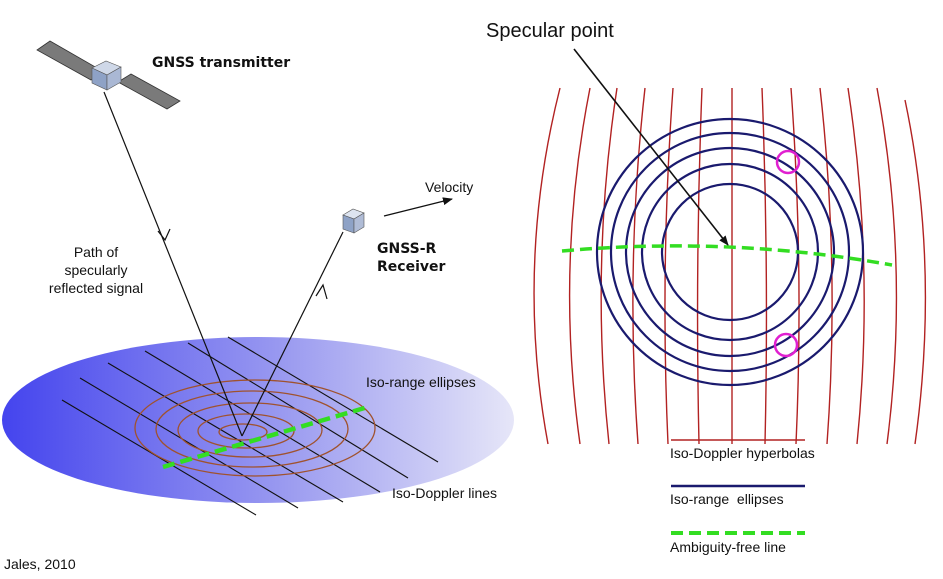  I want to click on specular-point-label: Specular point, so click(550, 31).